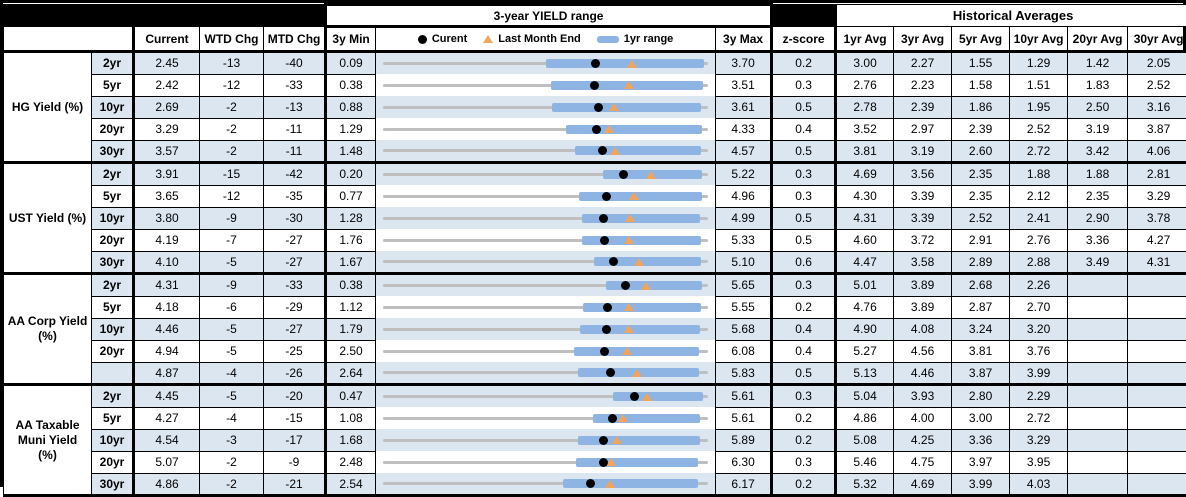  Describe the element at coordinates (232, 39) in the screenshot. I see `col-header-wtd-chg: WTD Chg` at that location.